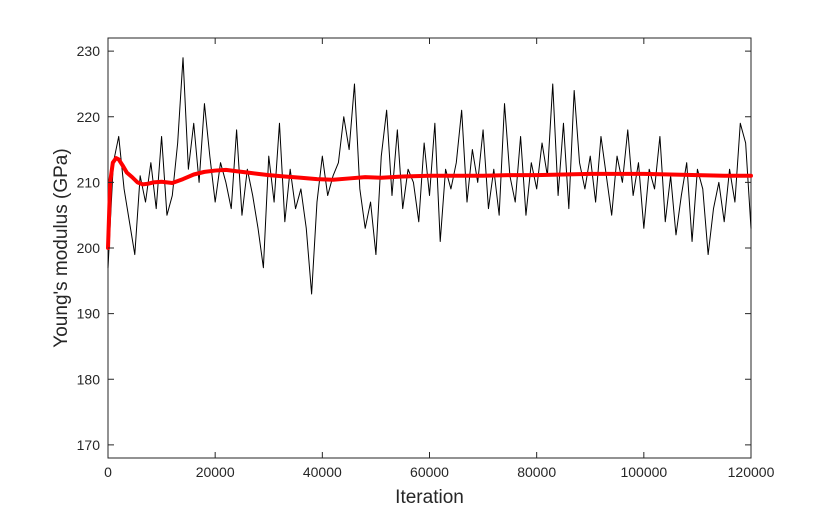 The width and height of the screenshot is (830, 515). I want to click on x-tick-label: 0, so click(108, 472).